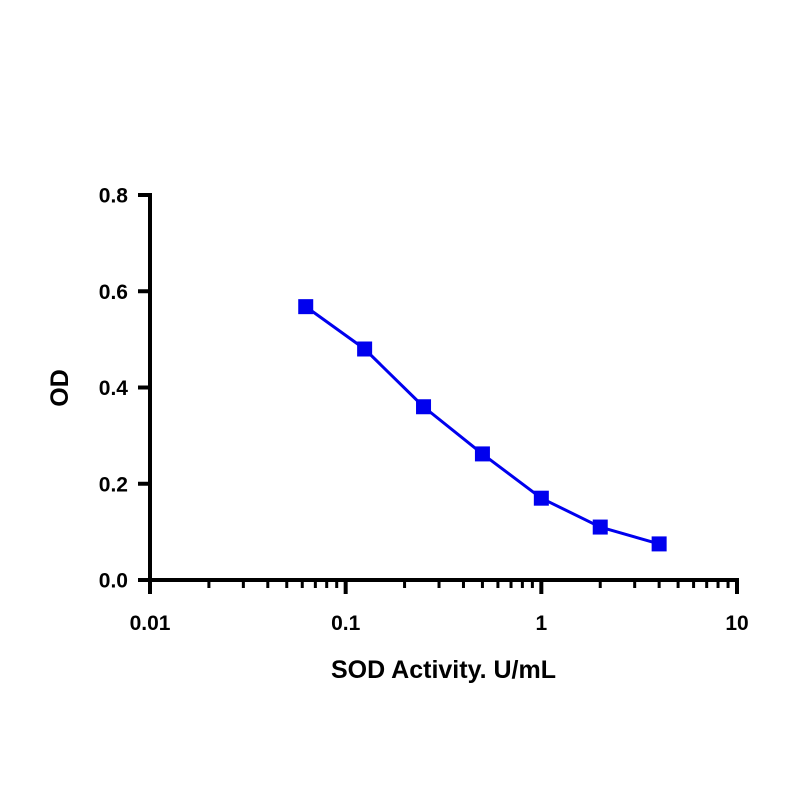  Describe the element at coordinates (541, 623) in the screenshot. I see `x-tick-label: 1` at that location.